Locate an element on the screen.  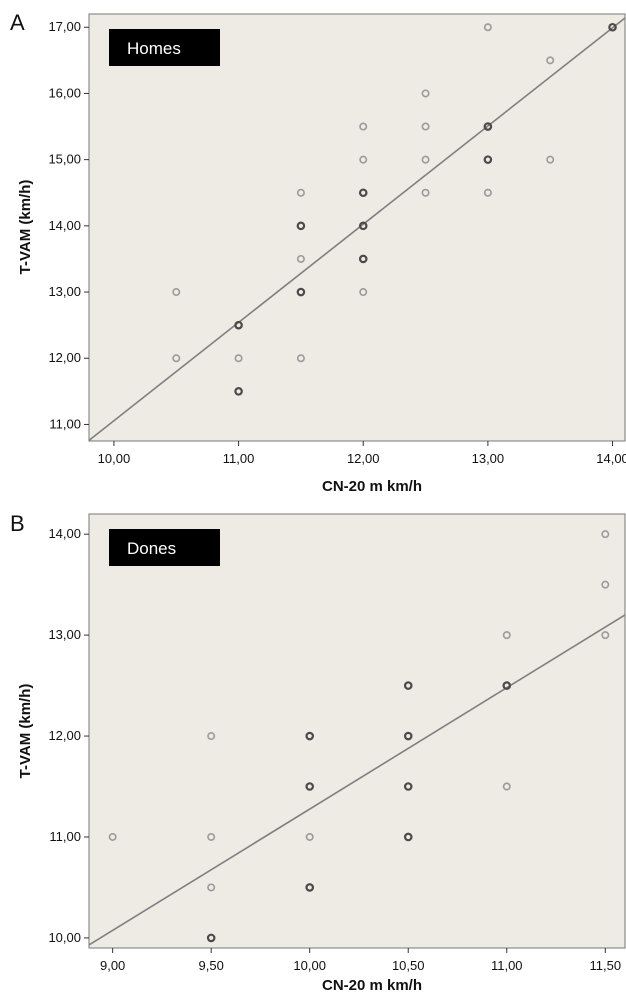
x-axis-a: 10,00 11,00 12,00 13,00 14,00 is located at coordinates (362, 453).